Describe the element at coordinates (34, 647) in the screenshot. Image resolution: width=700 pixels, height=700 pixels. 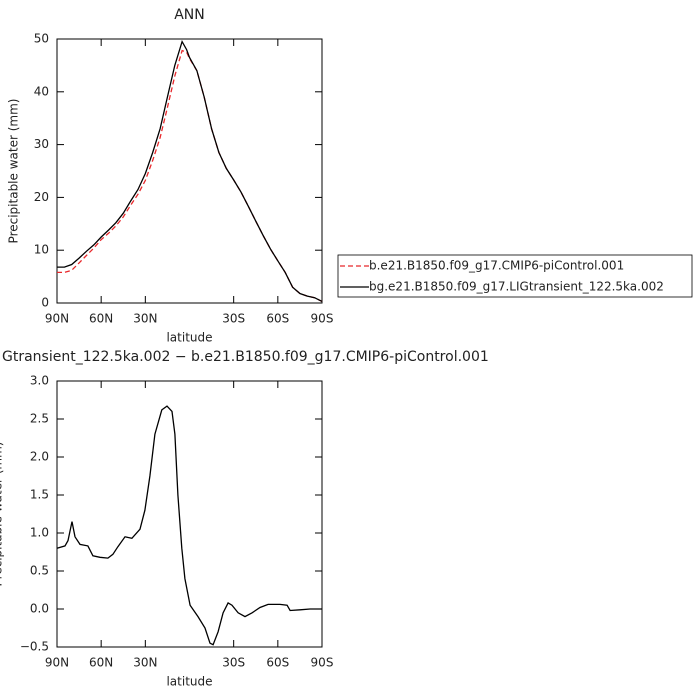
I see `y-tick-label: −0.5` at that location.